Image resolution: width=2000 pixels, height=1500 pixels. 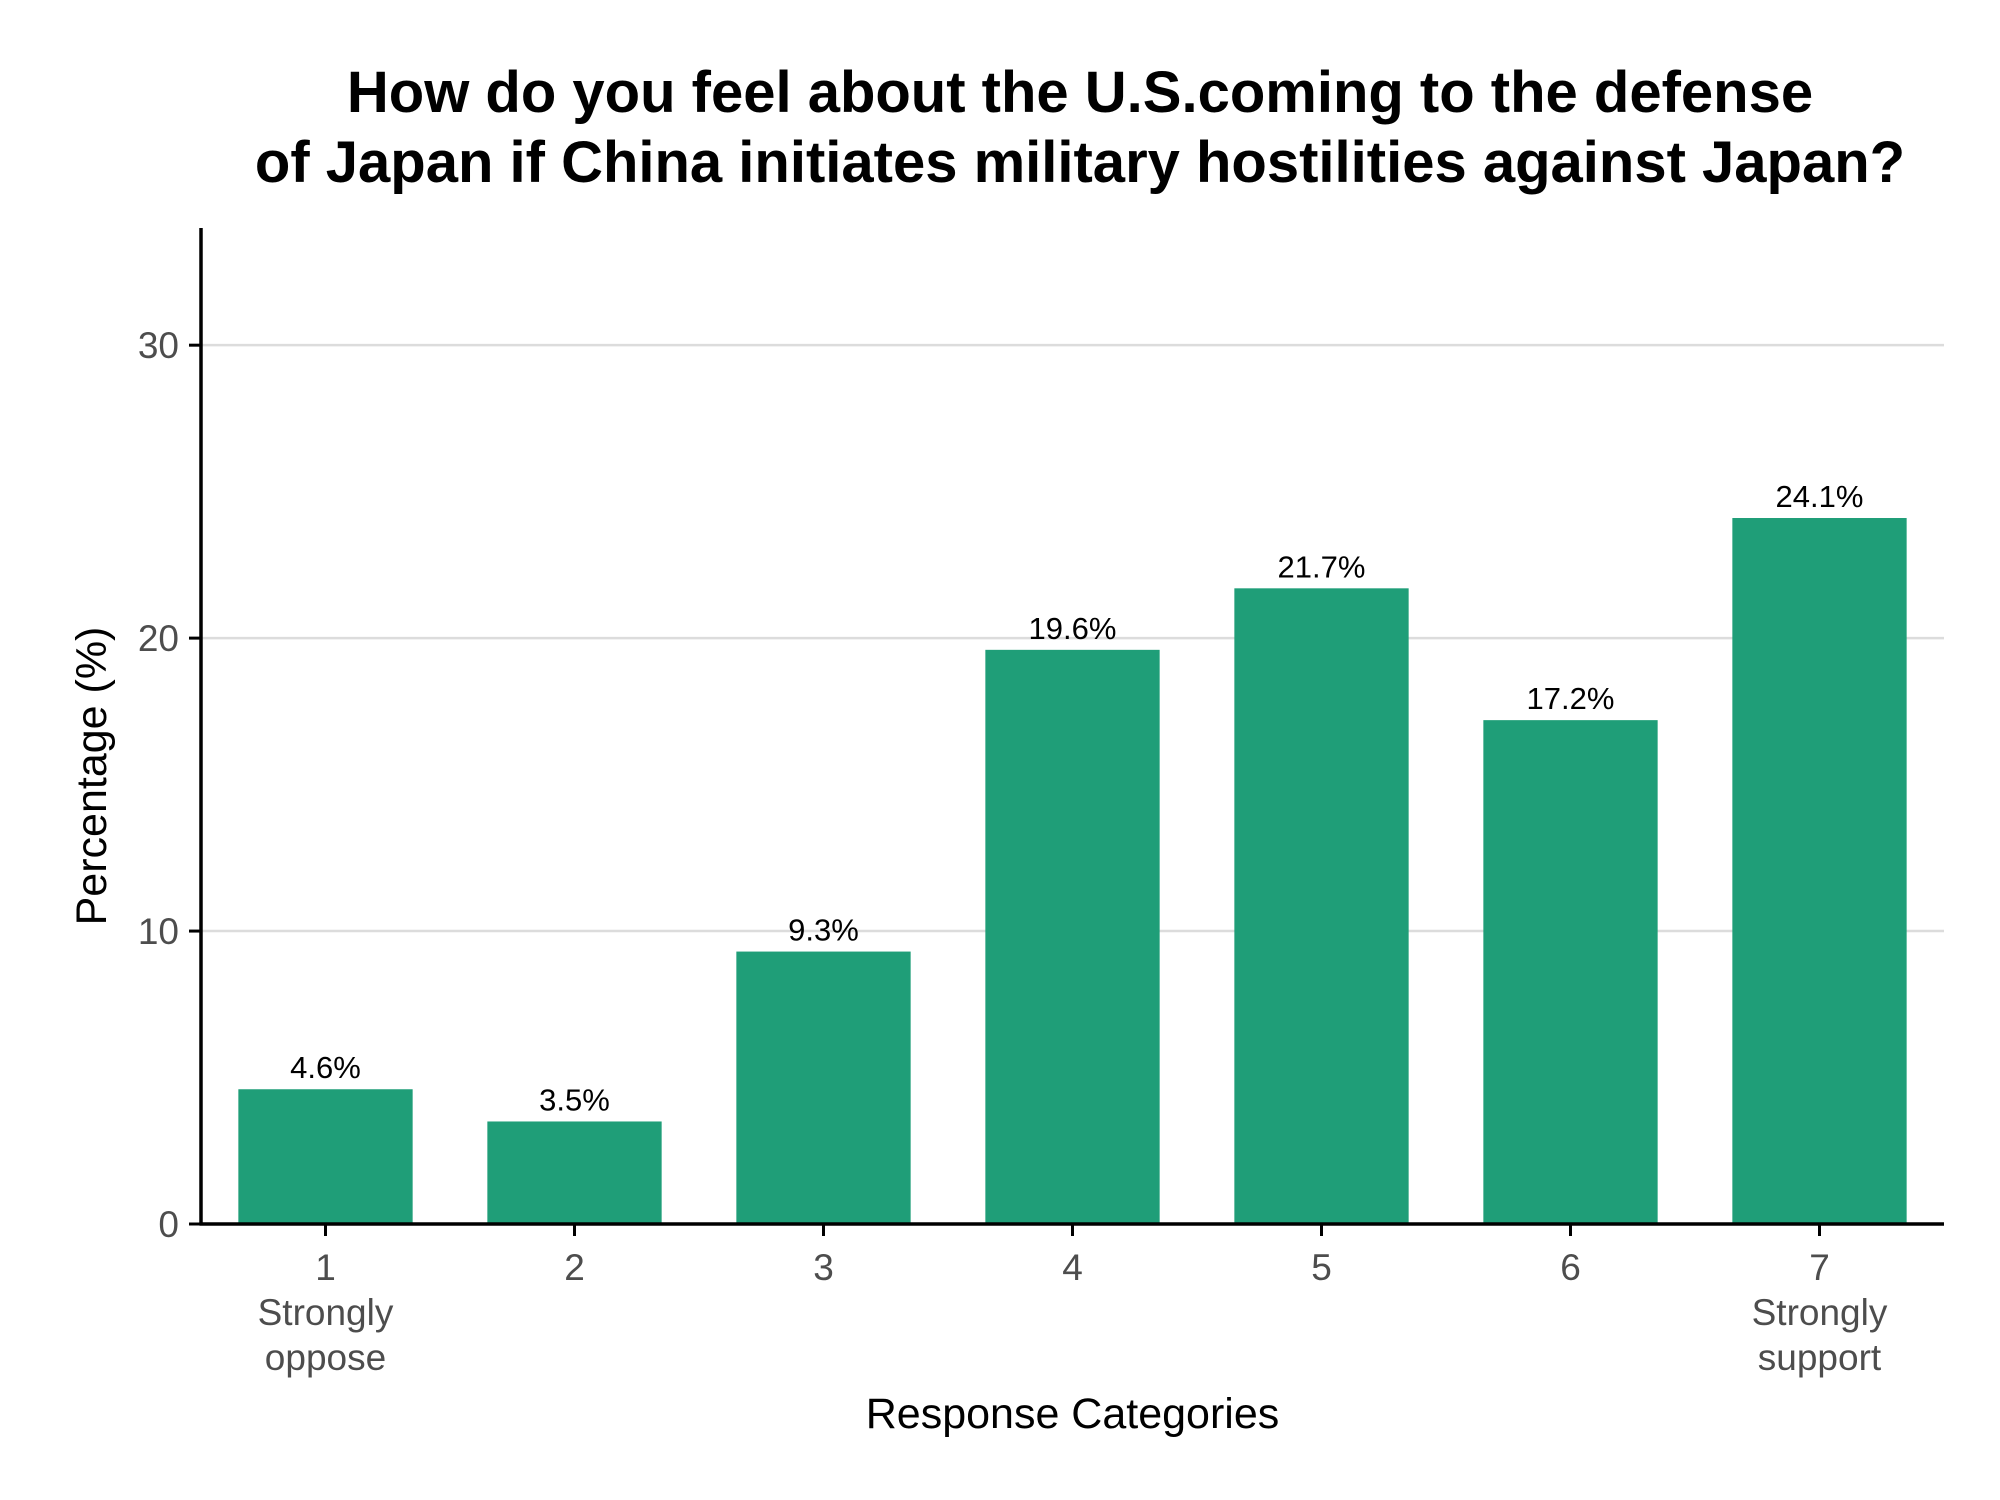 What do you see at coordinates (158, 638) in the screenshot?
I see `y-tick-label: 20` at bounding box center [158, 638].